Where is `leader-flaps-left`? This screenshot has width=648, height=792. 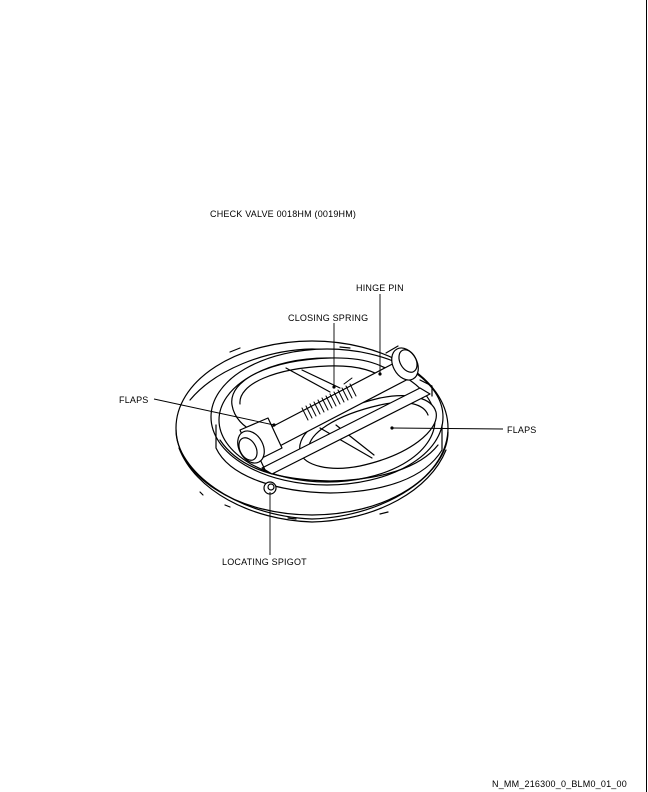 leader-flaps-left is located at coordinates (214, 412).